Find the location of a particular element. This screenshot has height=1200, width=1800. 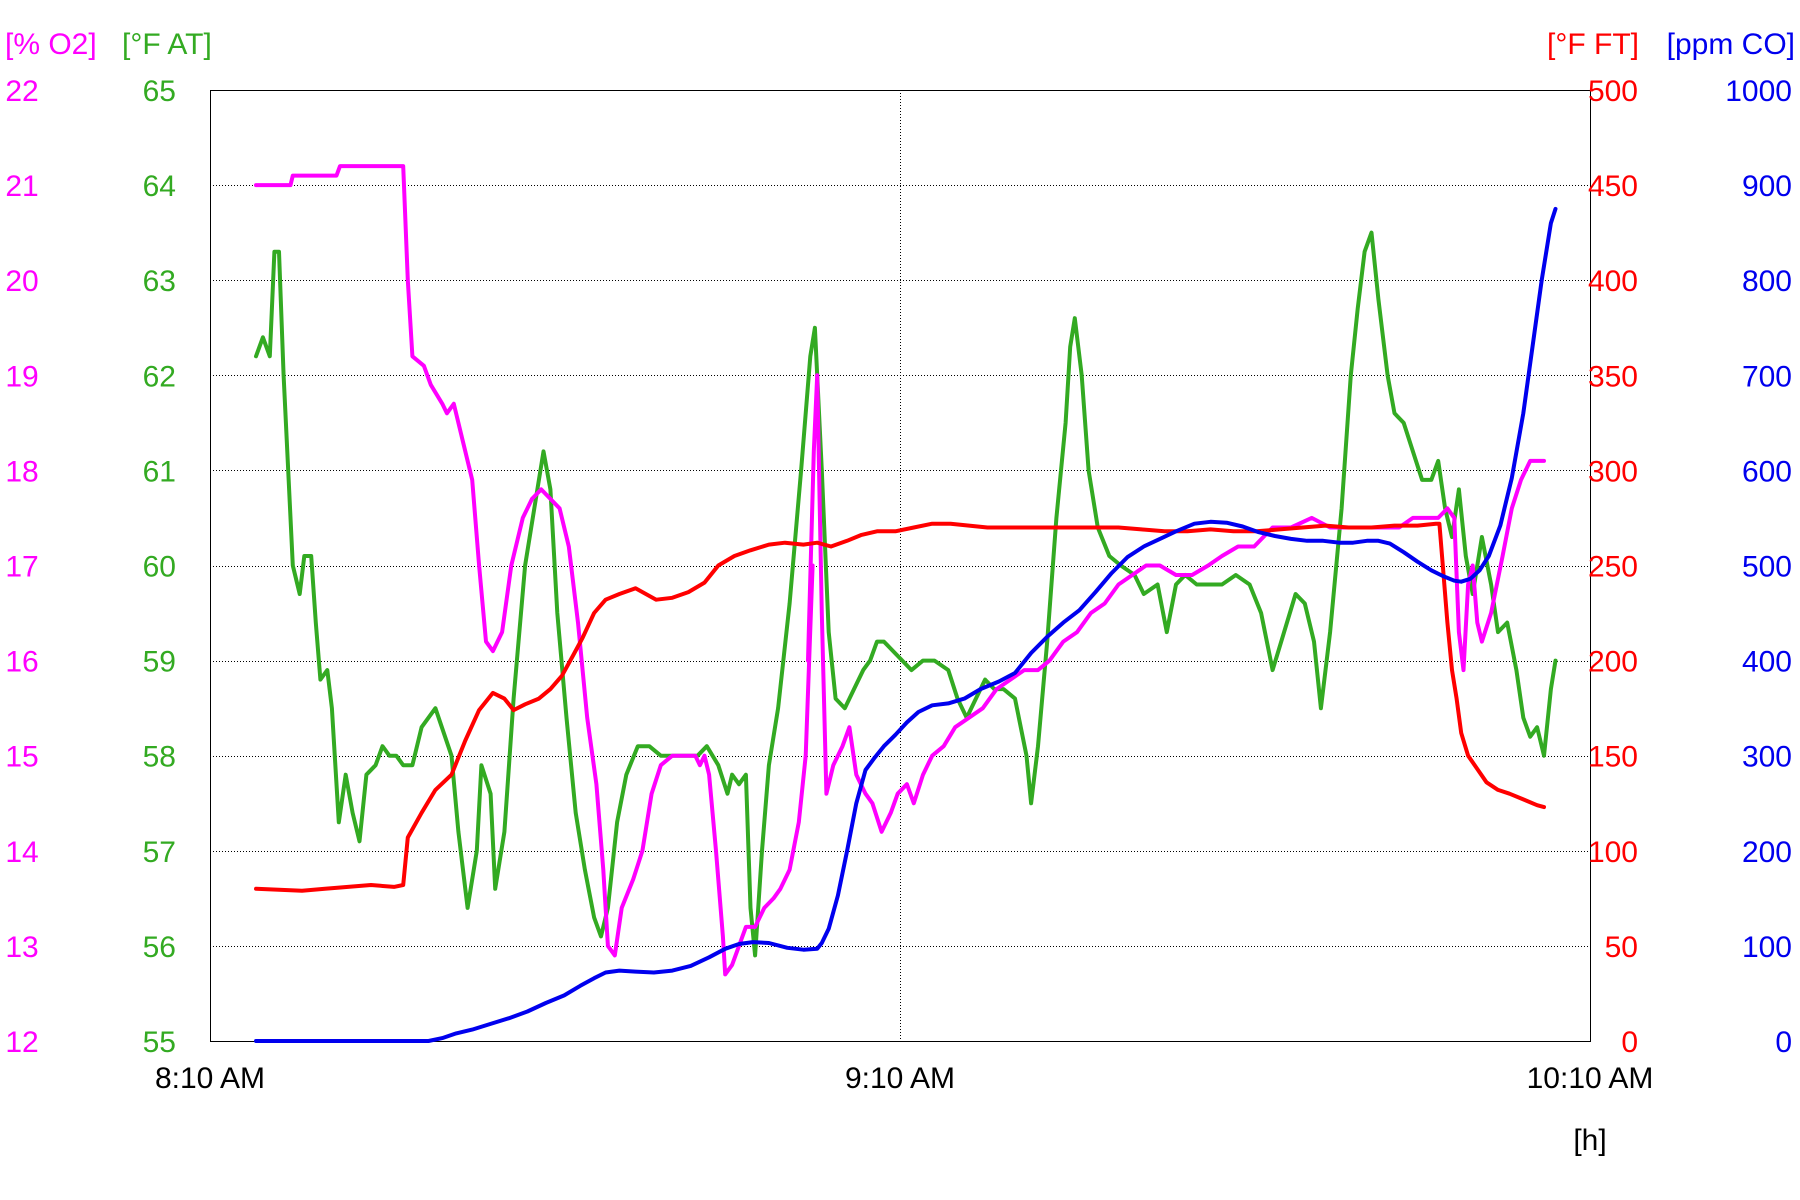

ft-tick-label: 50 is located at coordinates (1621, 947).